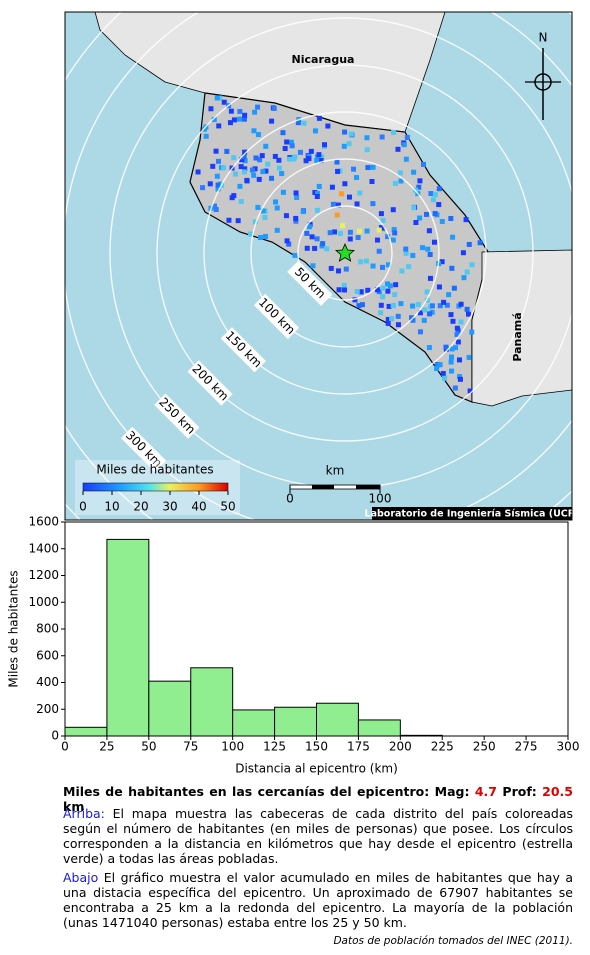 The height and width of the screenshot is (955, 590). Describe the element at coordinates (380, 499) in the screenshot. I see `scalebar-tick-label: 100` at that location.